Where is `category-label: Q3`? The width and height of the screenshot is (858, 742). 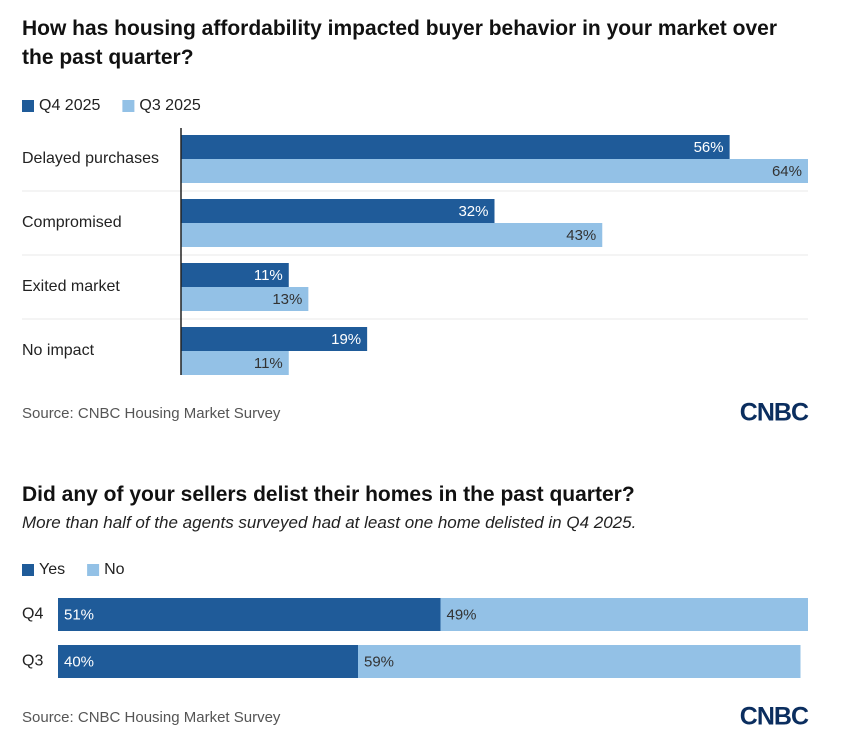 category-label: Q3 is located at coordinates (32, 661).